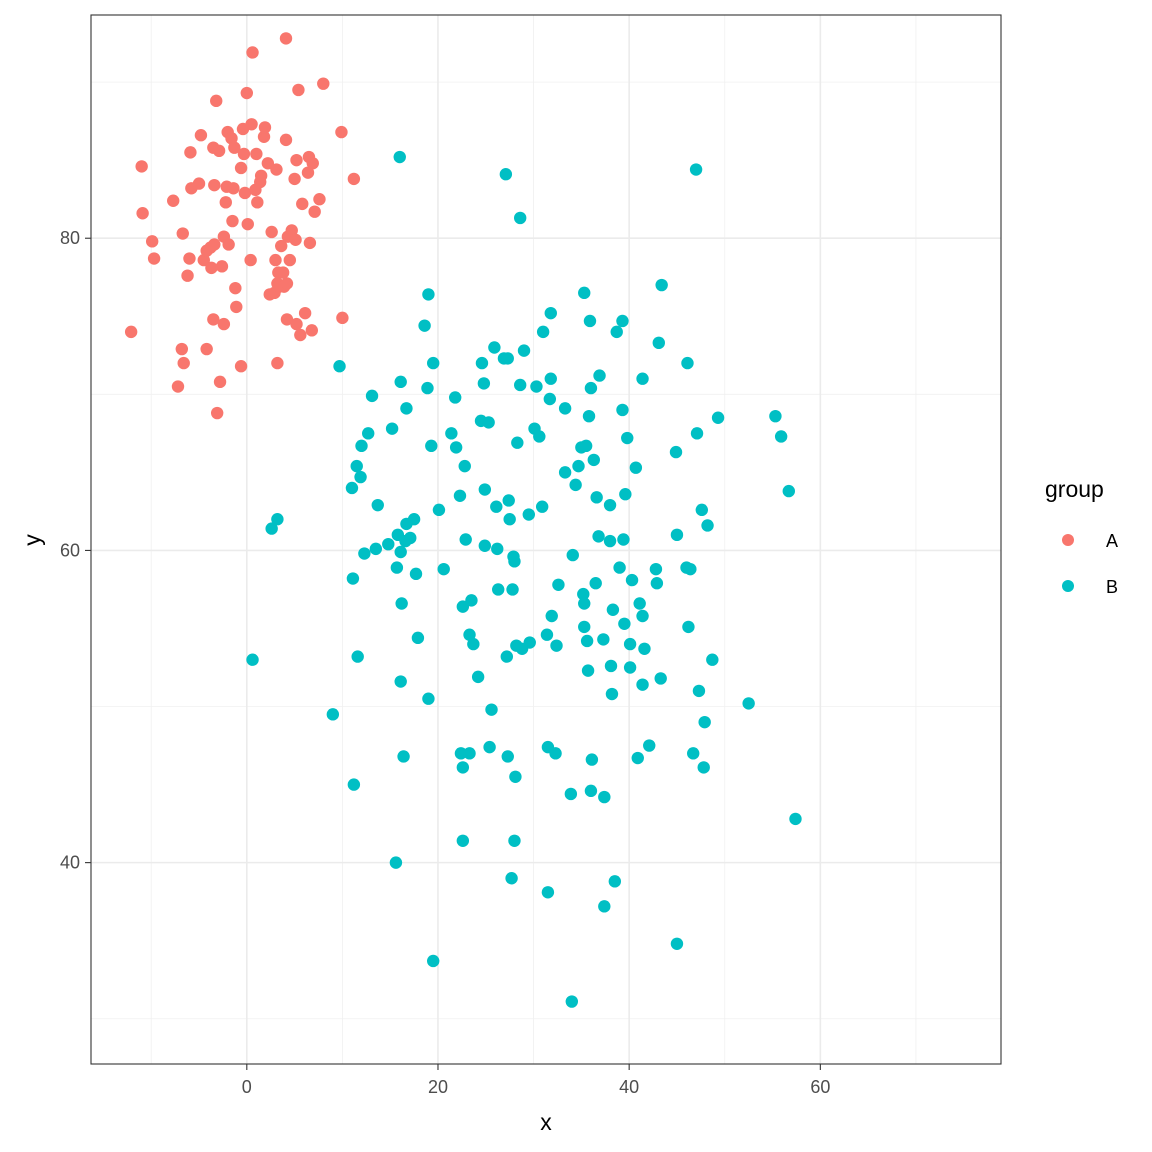 The image size is (1152, 1152). I want to click on x-tick-label: 0, so click(247, 1087).